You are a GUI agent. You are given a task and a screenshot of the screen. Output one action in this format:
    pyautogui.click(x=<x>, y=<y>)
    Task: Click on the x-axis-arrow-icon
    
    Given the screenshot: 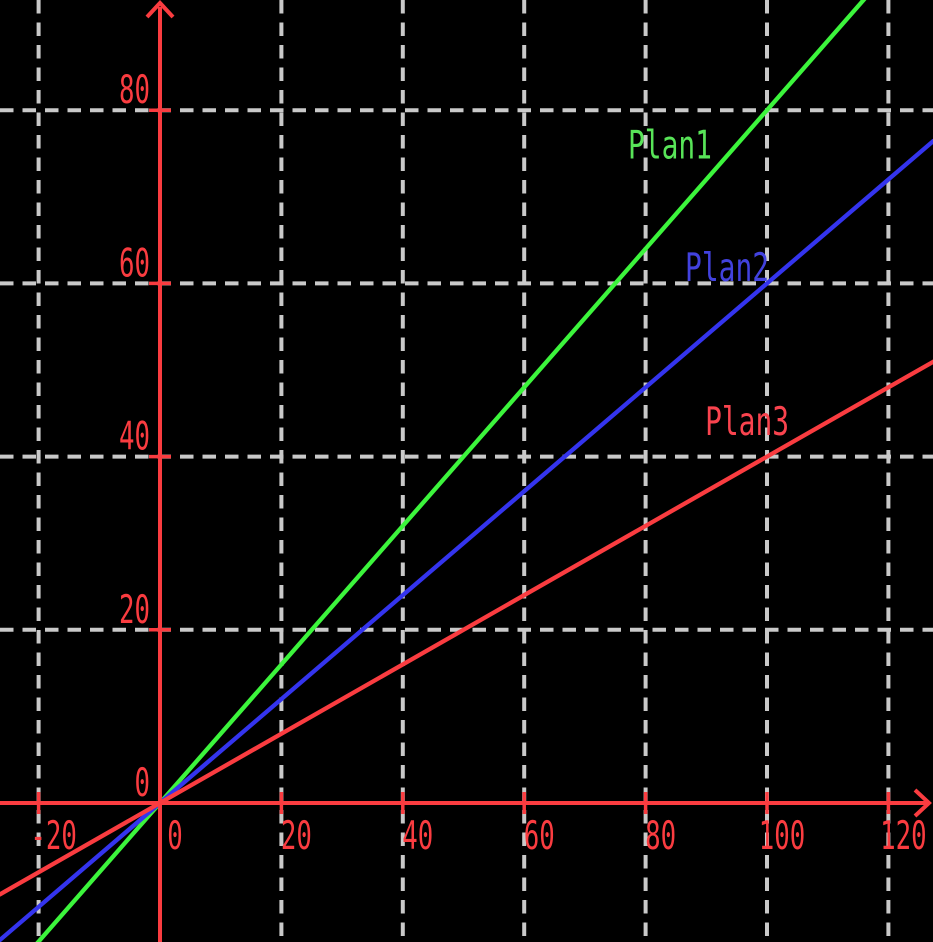 What is the action you would take?
    pyautogui.click(x=922, y=803)
    